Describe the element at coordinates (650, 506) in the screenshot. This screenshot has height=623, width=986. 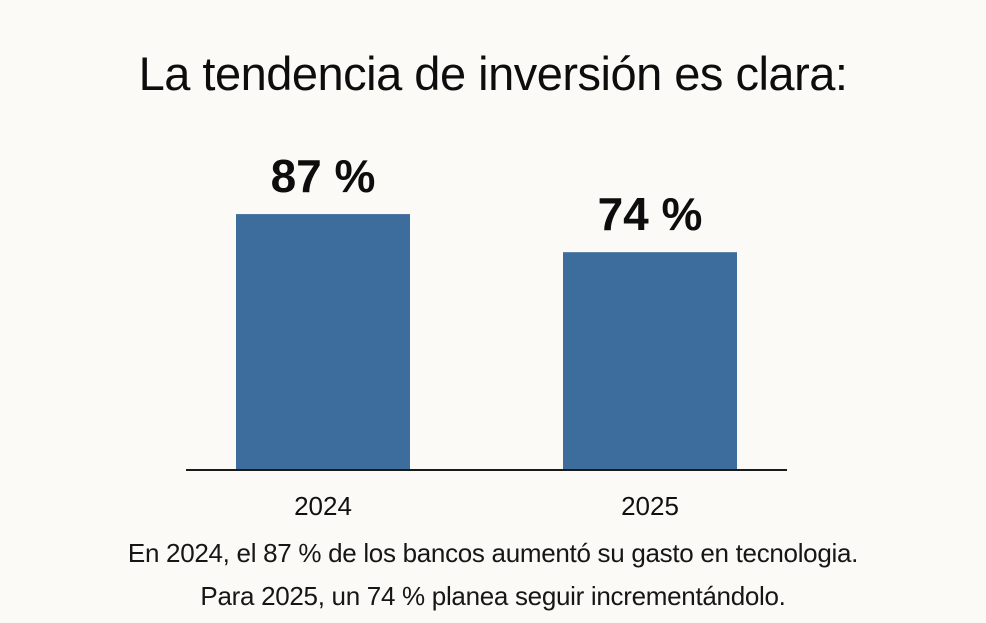
I see `x-tick-label-2025: 2025` at that location.